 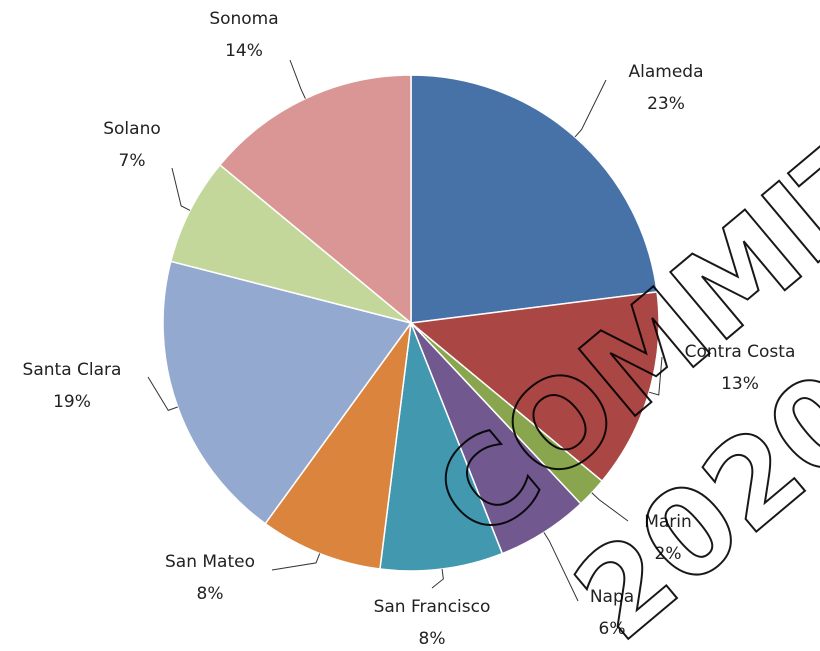 I want to click on slice-label: Alameda, so click(x=666, y=72).